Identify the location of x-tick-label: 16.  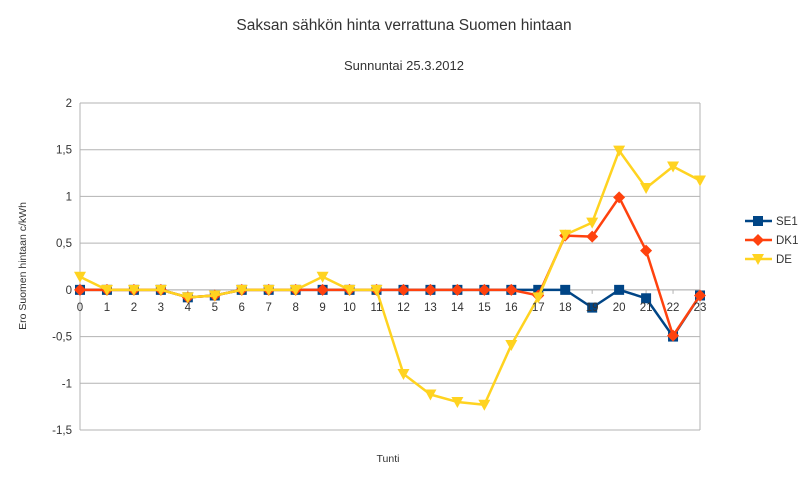
(511, 308).